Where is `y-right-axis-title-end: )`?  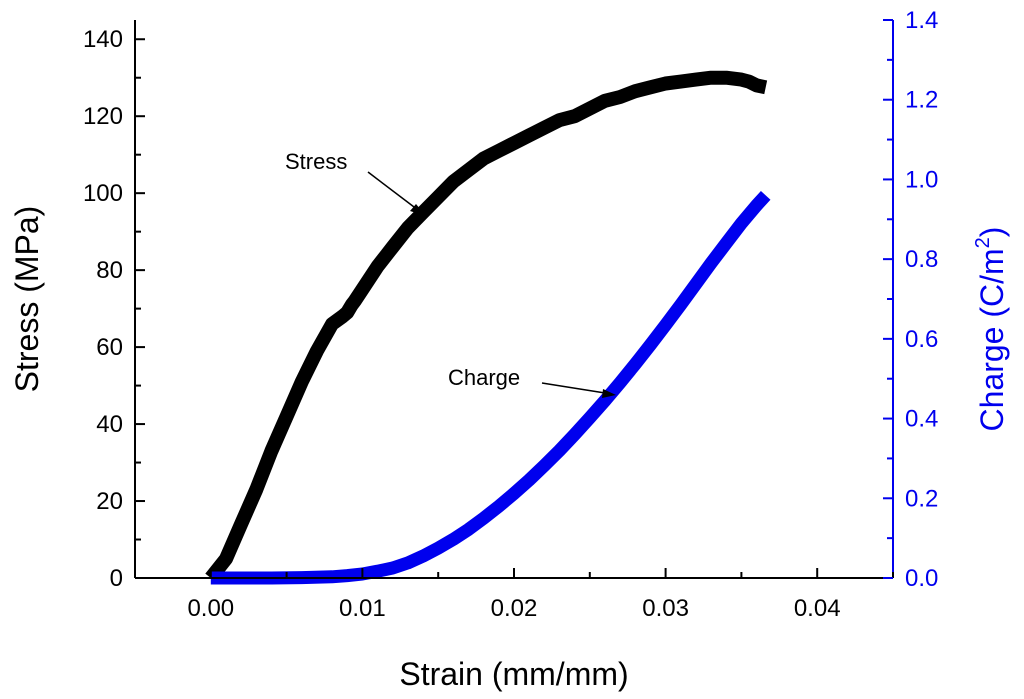 y-right-axis-title-end: ) is located at coordinates (992, 232).